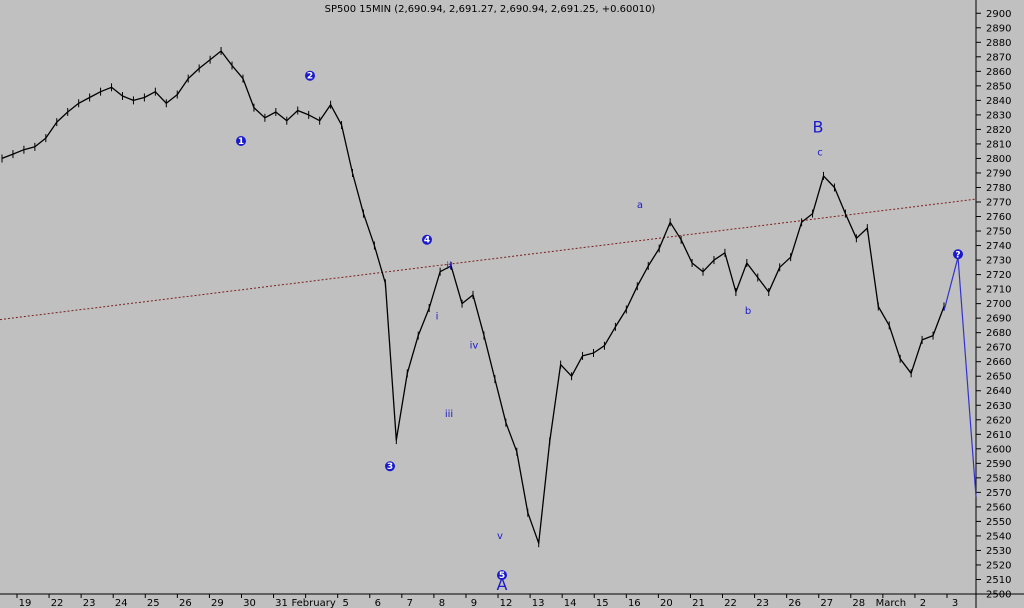  Describe the element at coordinates (826, 603) in the screenshot. I see `x-tick-label: 27` at that location.